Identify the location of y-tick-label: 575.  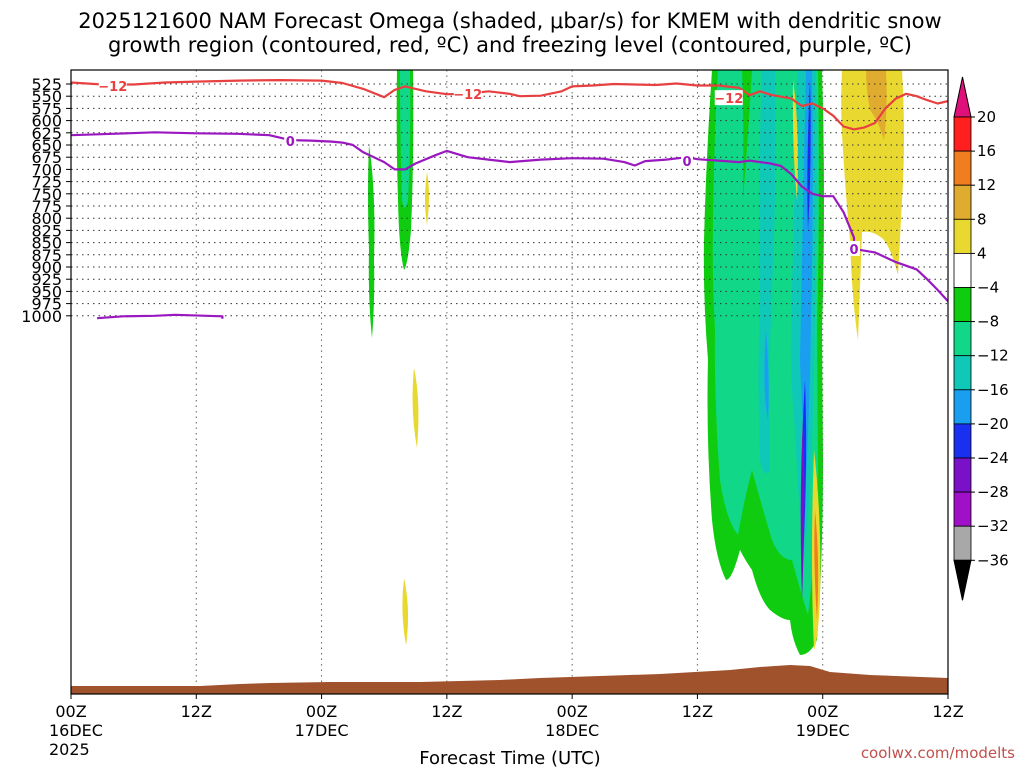
(46, 108).